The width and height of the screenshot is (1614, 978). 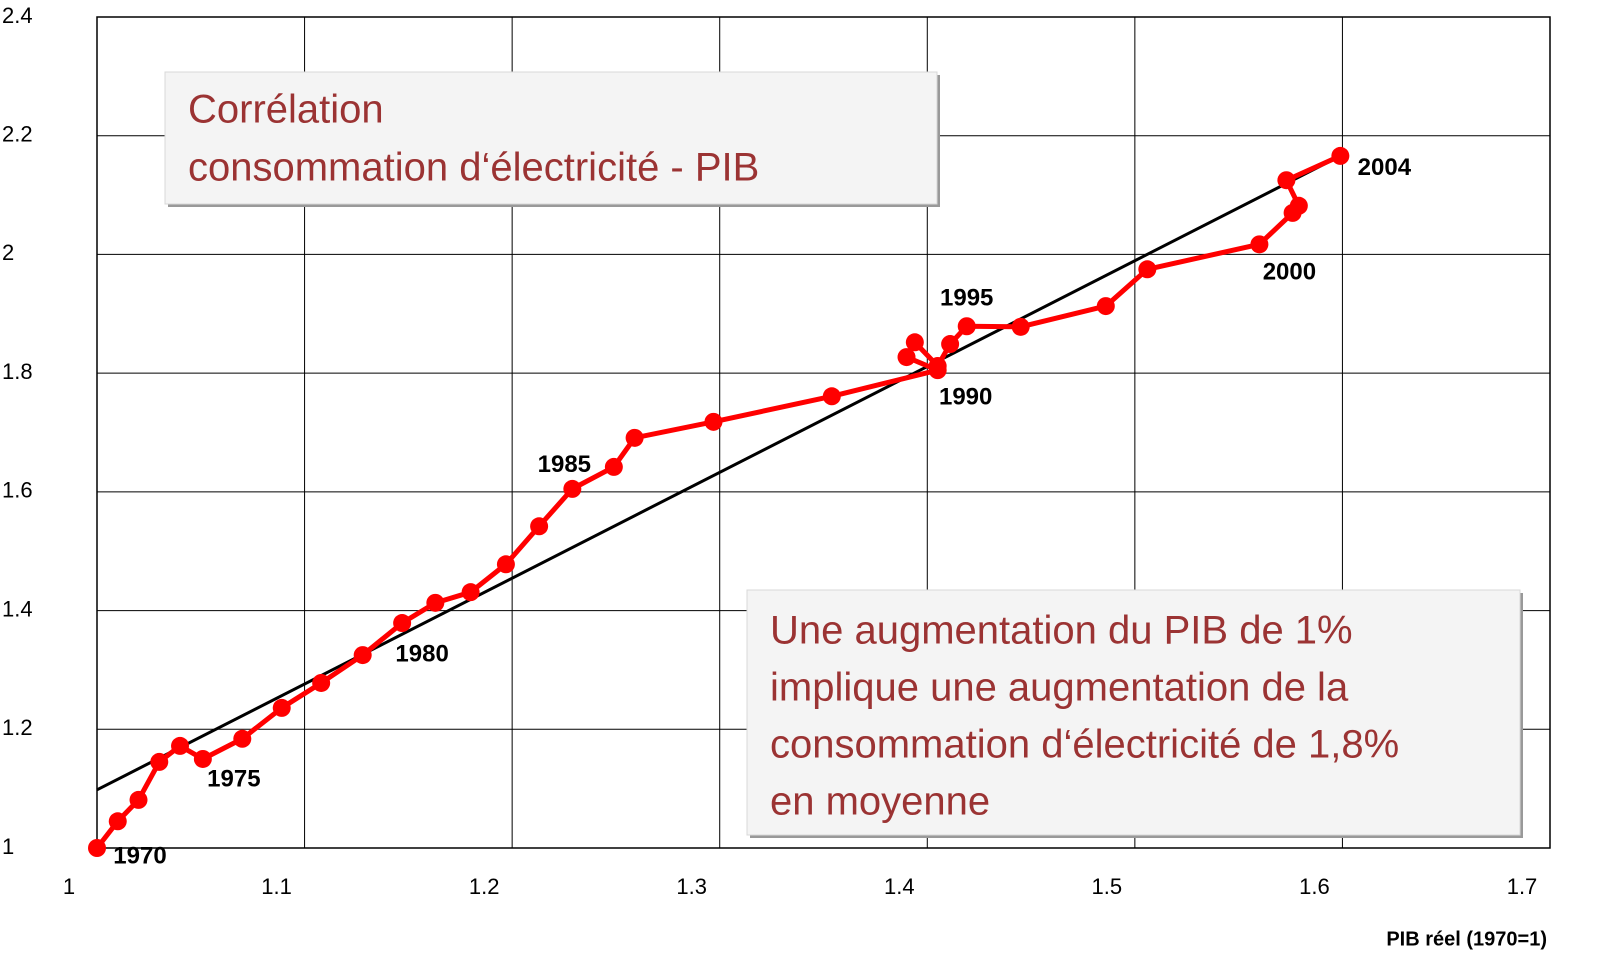 I want to click on note-box-line: en moyenne, so click(x=880, y=802).